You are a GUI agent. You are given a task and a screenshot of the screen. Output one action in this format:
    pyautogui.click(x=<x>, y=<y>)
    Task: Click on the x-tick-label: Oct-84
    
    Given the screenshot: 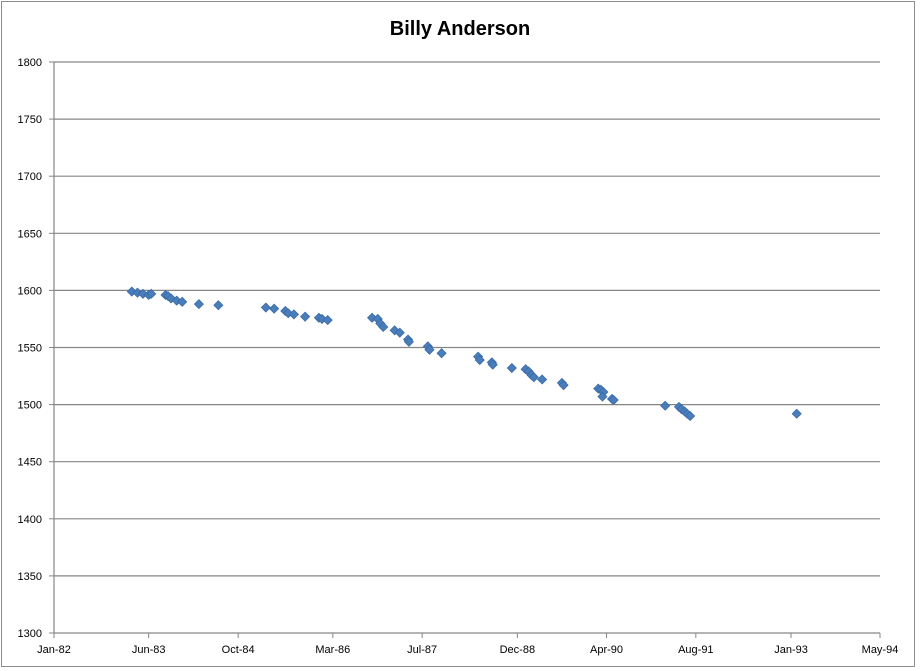 What is the action you would take?
    pyautogui.click(x=238, y=650)
    